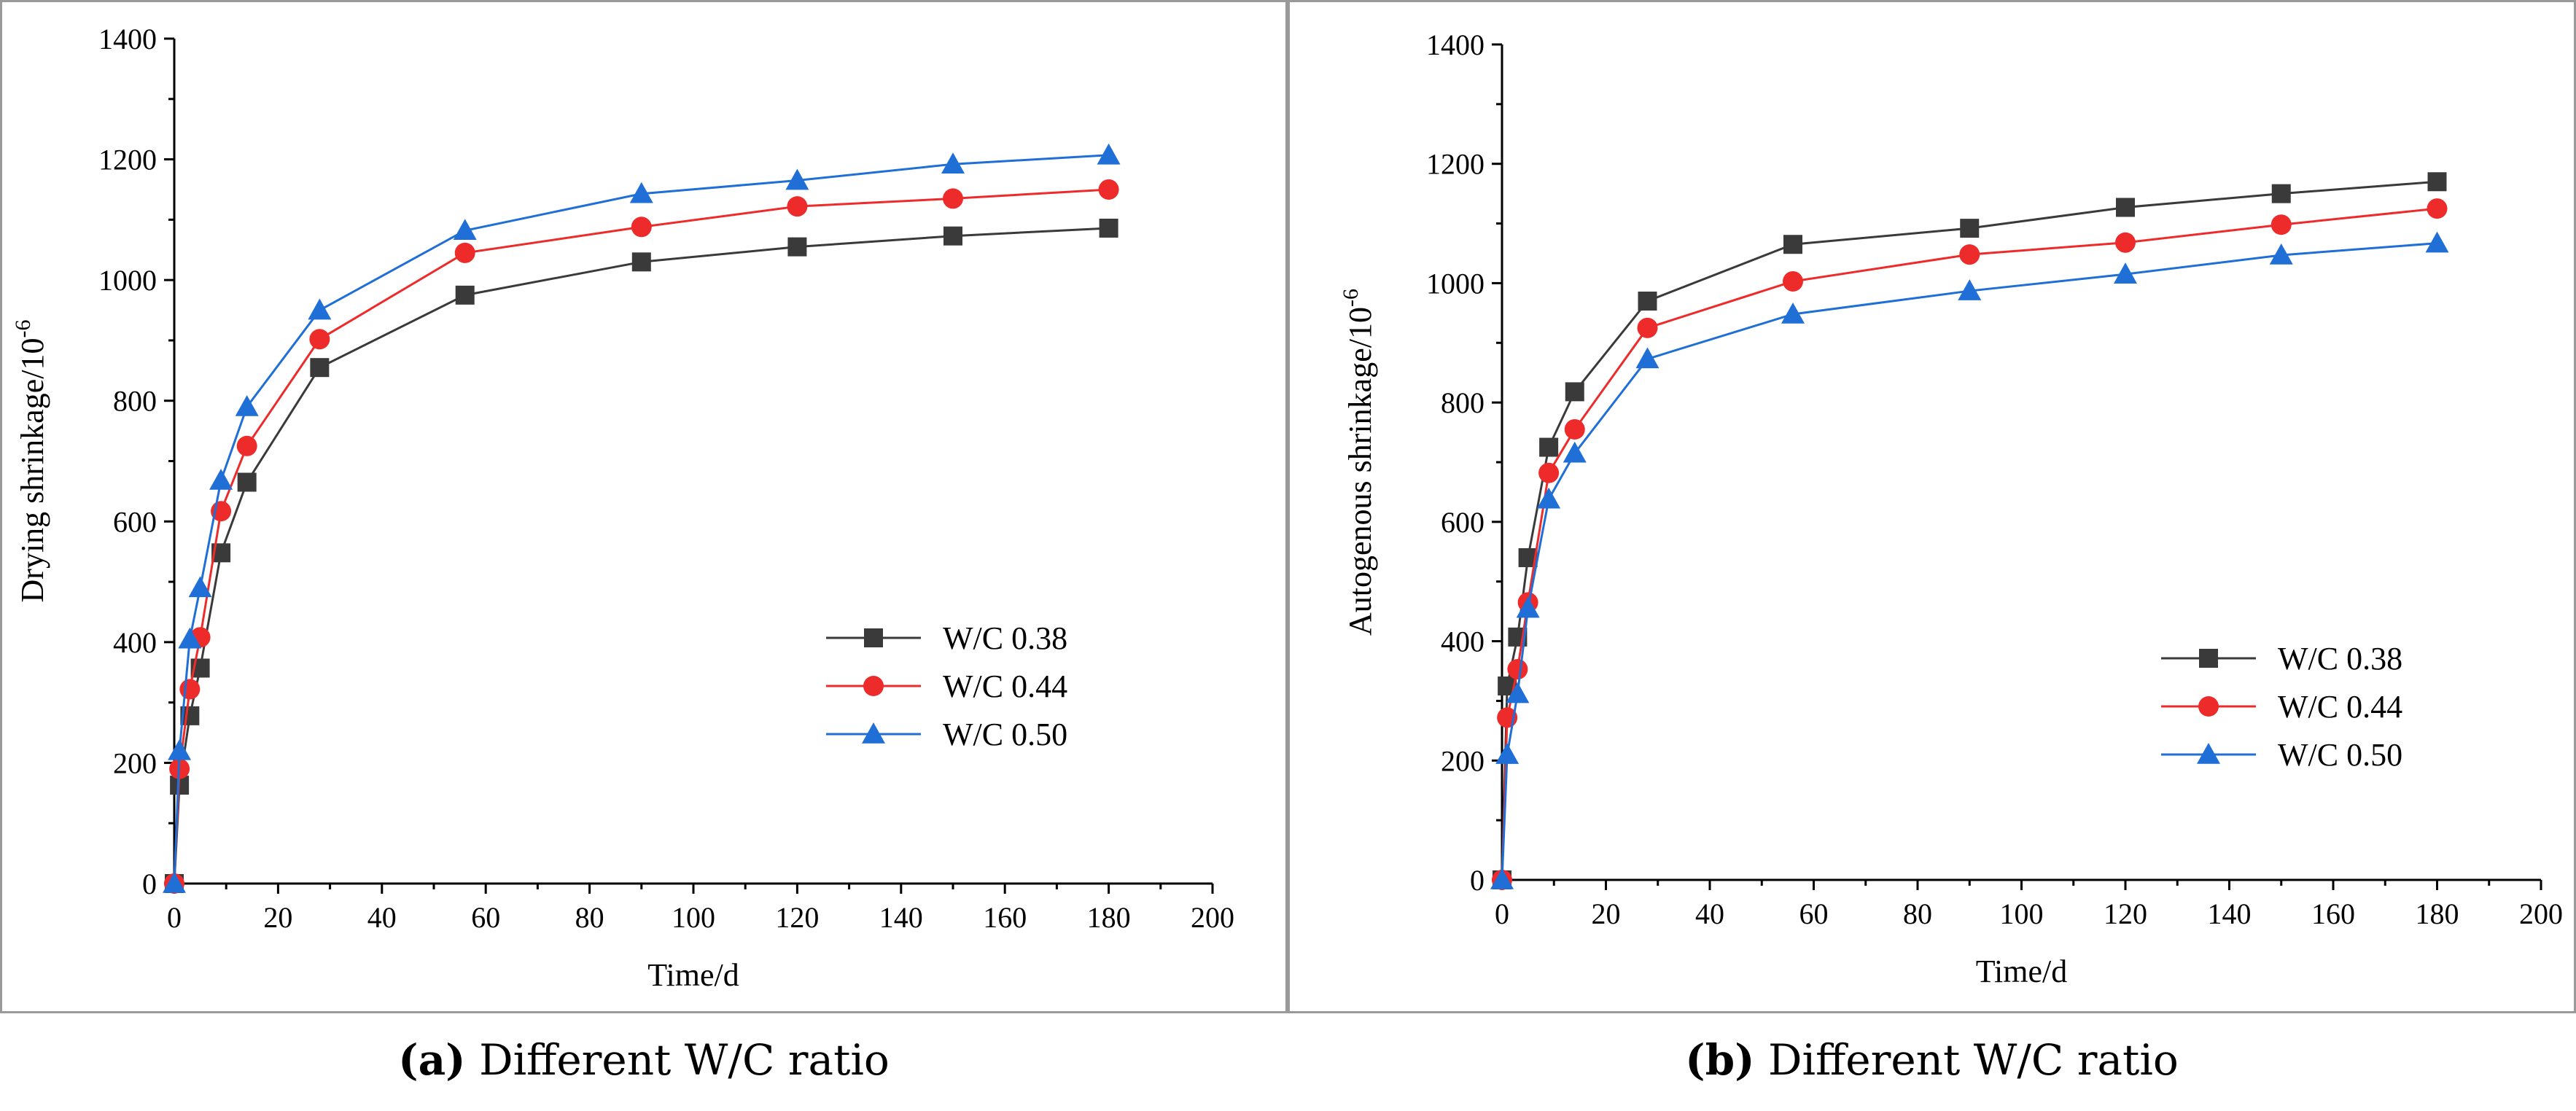  I want to click on x-tick-label: 120, so click(797, 917).